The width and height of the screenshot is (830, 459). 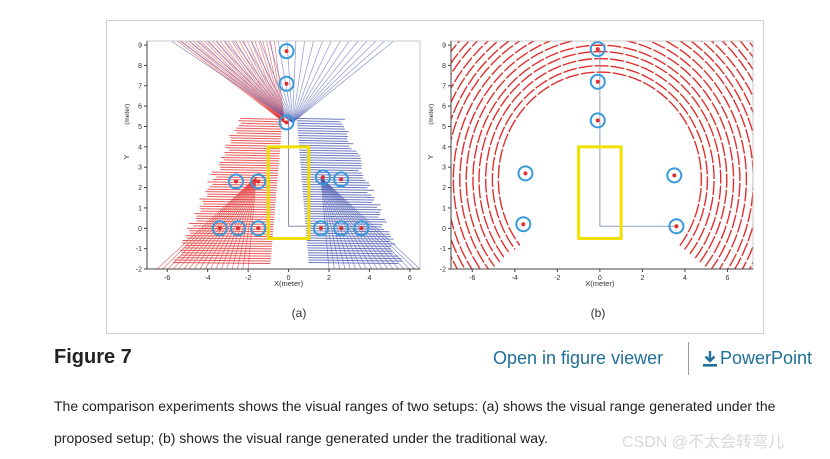 What do you see at coordinates (688, 358) in the screenshot?
I see `link-divider` at bounding box center [688, 358].